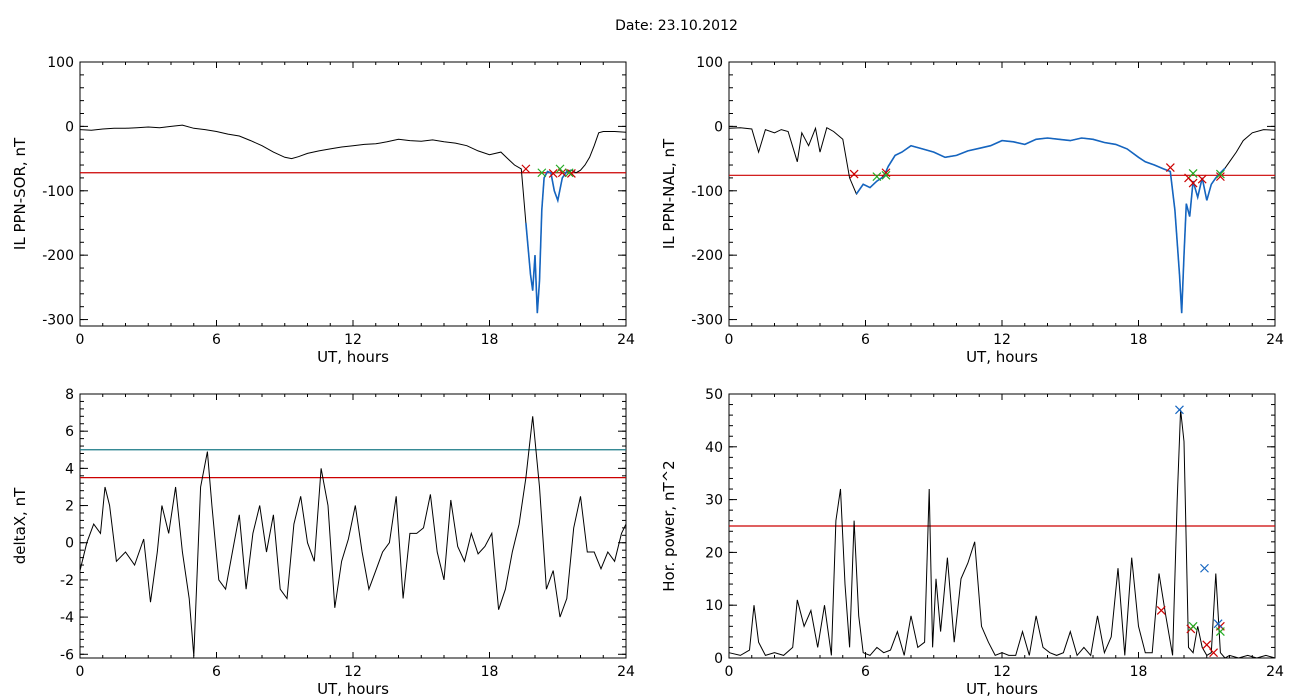 The image size is (1300, 700). I want to click on y-tick-label: -4, so click(67, 618).